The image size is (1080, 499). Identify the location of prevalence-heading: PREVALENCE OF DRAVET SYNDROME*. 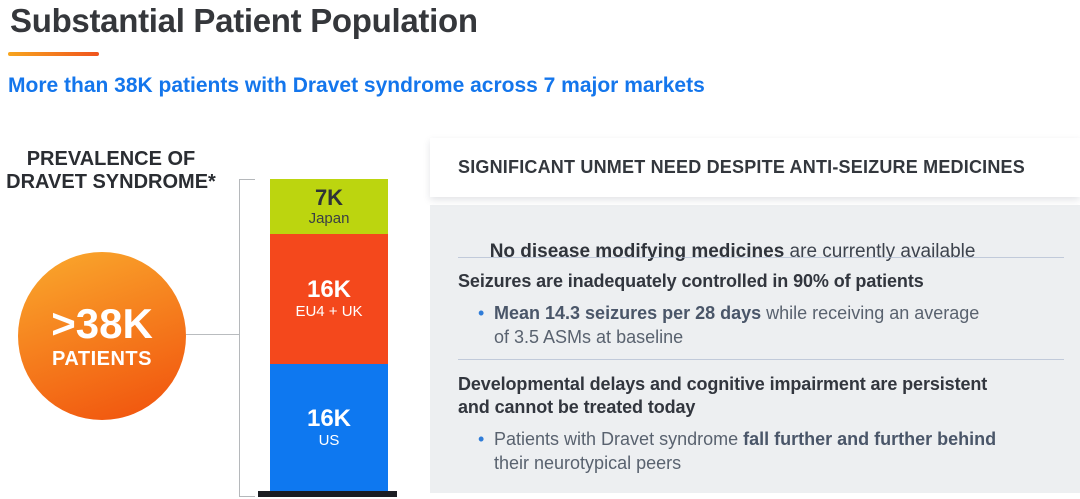
(111, 170).